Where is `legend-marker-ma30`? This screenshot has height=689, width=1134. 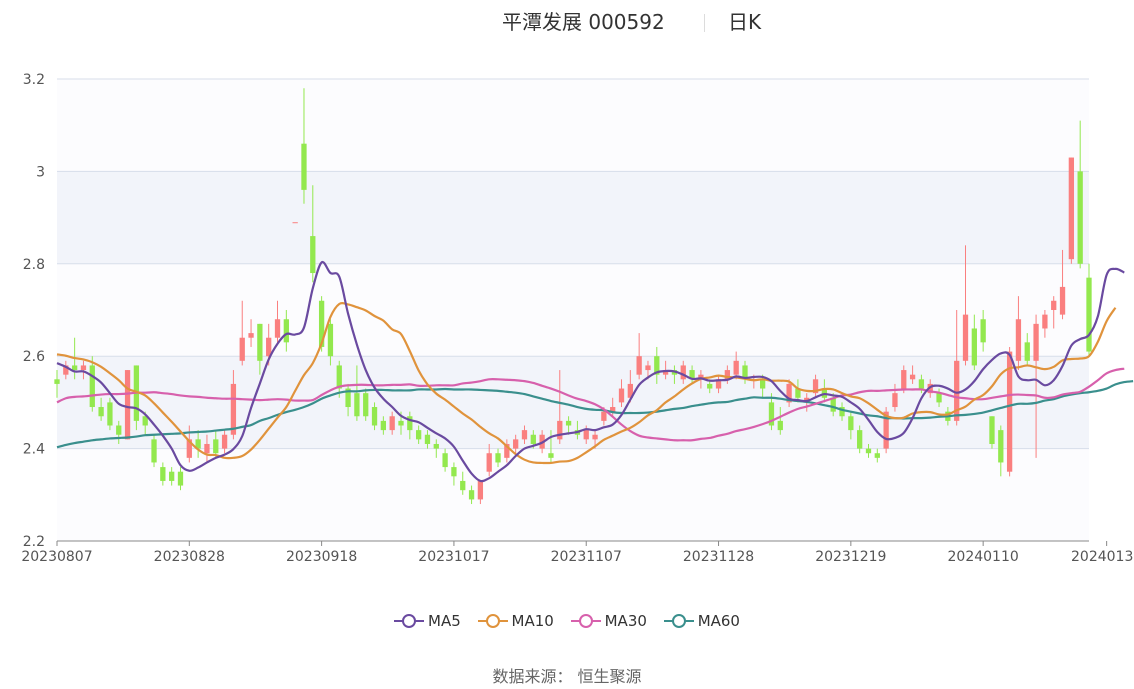 legend-marker-ma30 is located at coordinates (585, 621).